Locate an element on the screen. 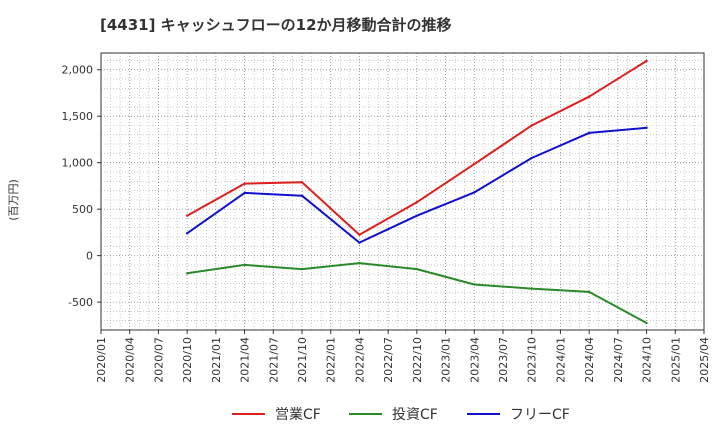 The image size is (720, 440). x-tick-label: 2020/01 is located at coordinates (101, 360).